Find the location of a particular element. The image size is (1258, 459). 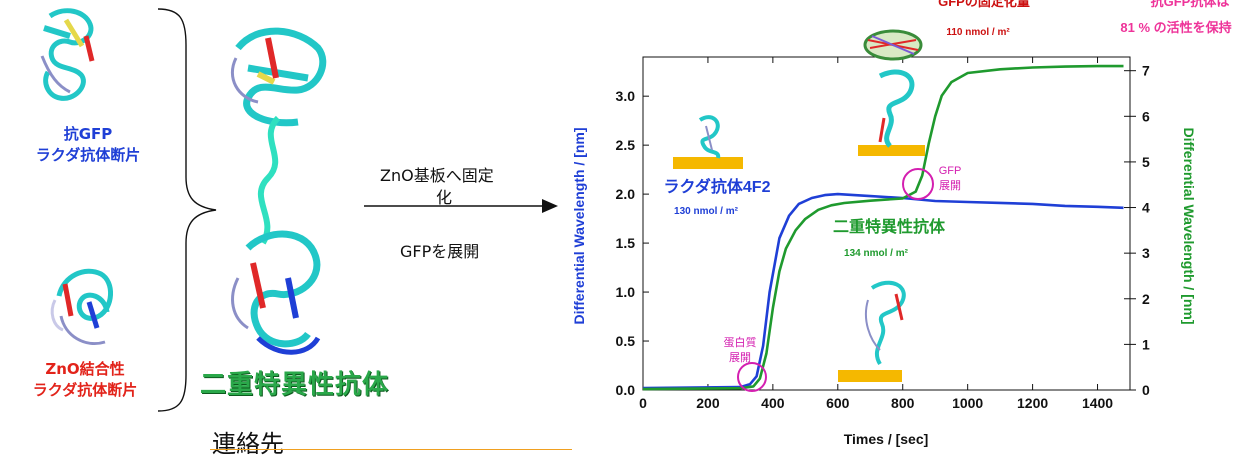

activity-line1: 抗GFP抗体は is located at coordinates (1190, 4).